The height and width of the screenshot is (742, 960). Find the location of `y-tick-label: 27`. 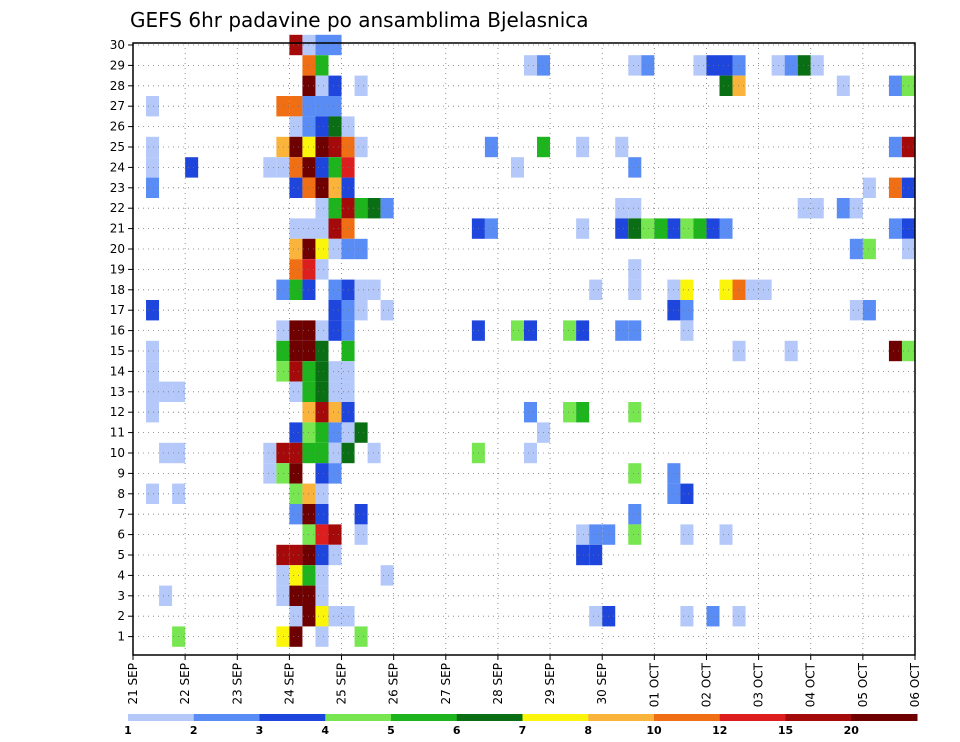

y-tick-label: 27 is located at coordinates (117, 106).